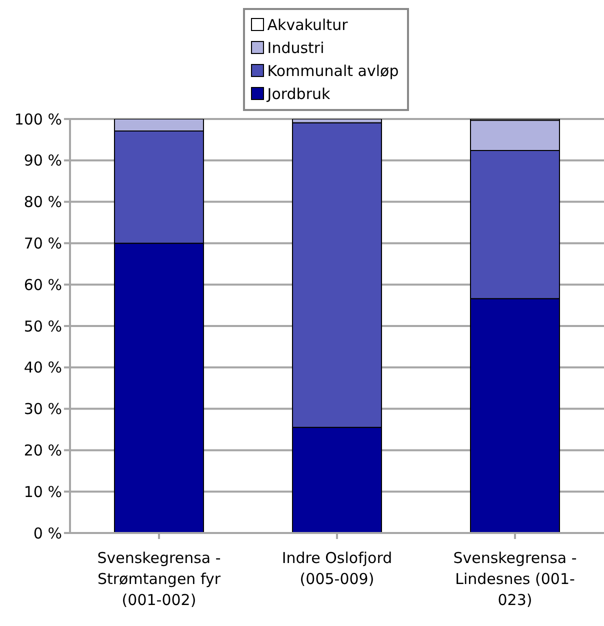  I want to click on legend-label: Jordbruk, so click(298, 93).